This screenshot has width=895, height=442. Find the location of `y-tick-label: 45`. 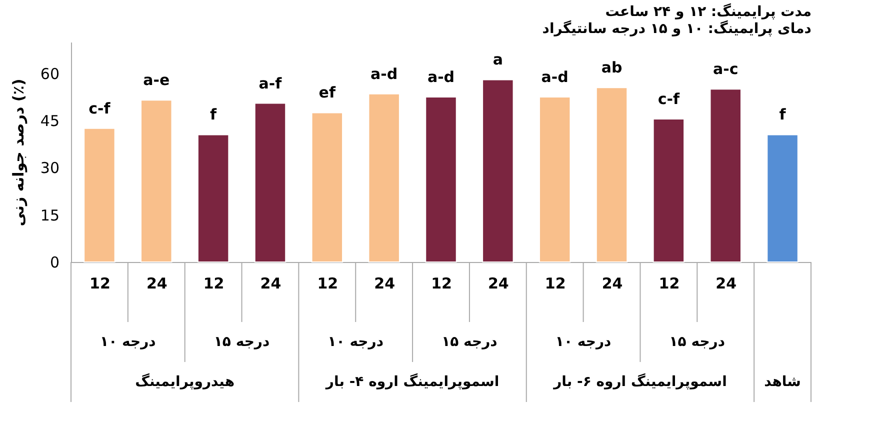

y-tick-label: 45 is located at coordinates (50, 121).